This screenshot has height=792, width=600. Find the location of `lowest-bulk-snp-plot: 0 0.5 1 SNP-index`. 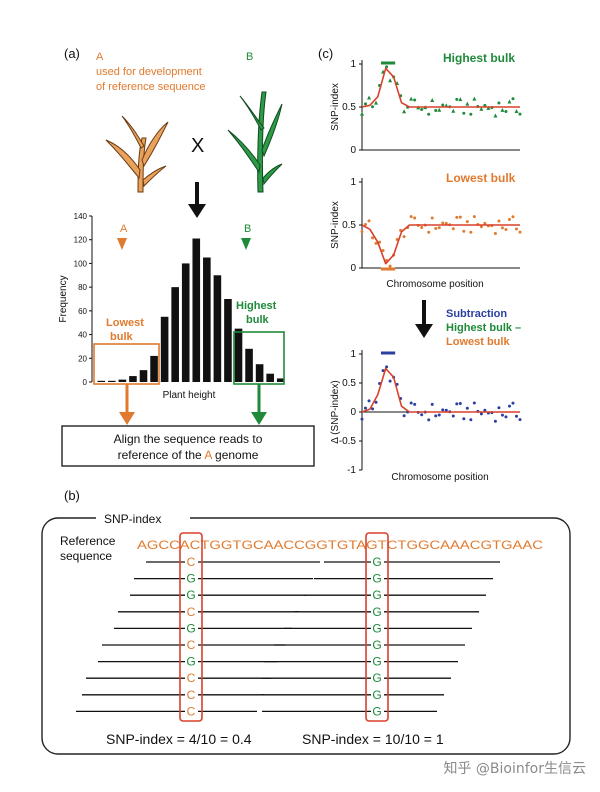

lowest-bulk-snp-plot: 0 0.5 1 SNP-index is located at coordinates (426, 225).